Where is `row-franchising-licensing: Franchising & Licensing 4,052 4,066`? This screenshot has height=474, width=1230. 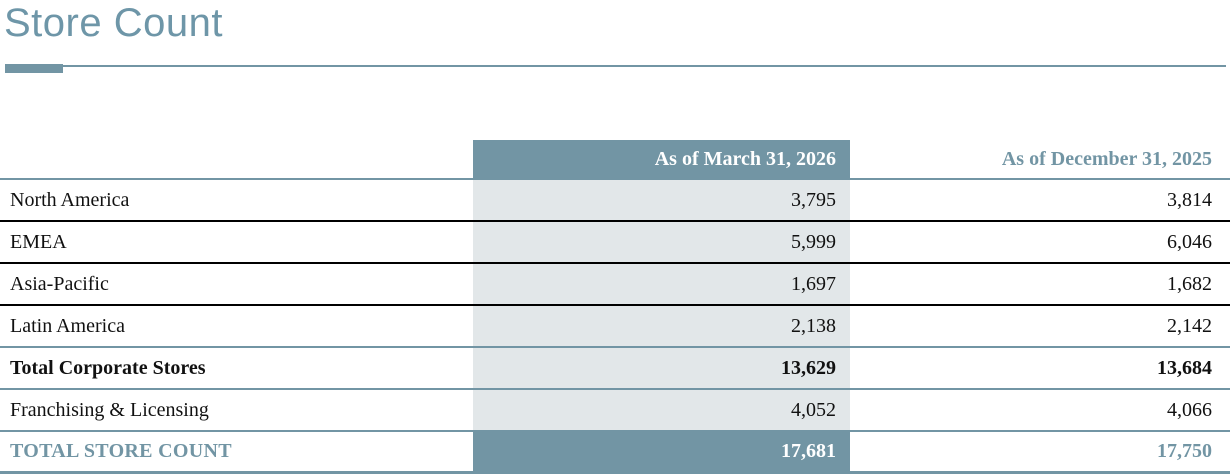
row-franchising-licensing: Franchising & Licensing 4,052 4,066 is located at coordinates (615, 410).